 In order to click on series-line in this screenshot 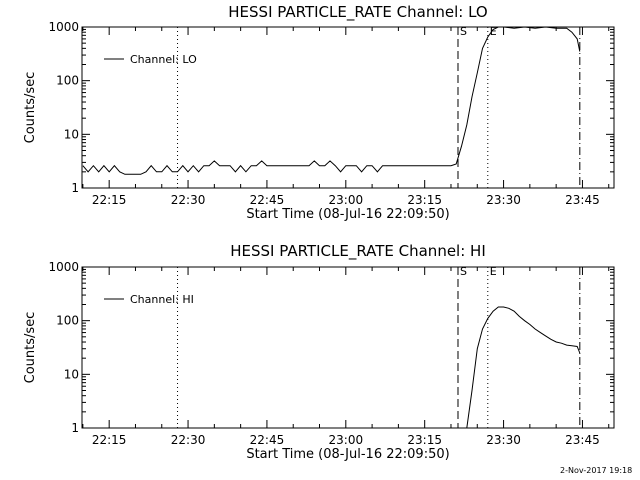, I will do `click(523, 367)`.